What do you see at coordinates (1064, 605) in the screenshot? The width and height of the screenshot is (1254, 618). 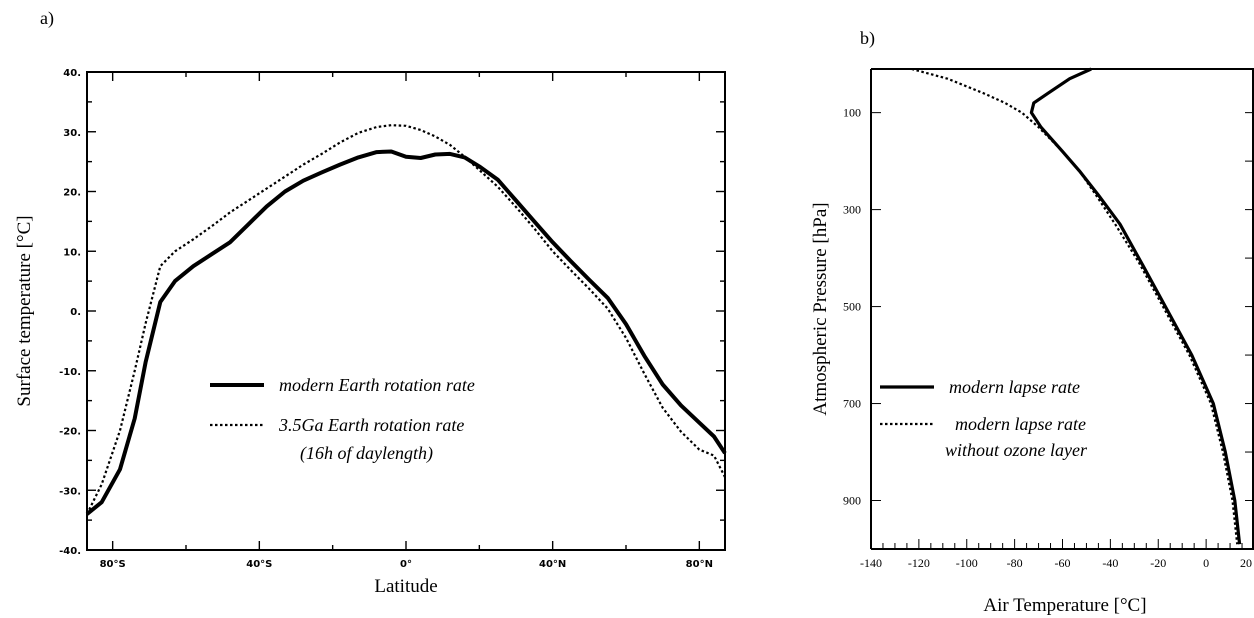 I see `x-axis-label-b: Air Temperature [°C]` at bounding box center [1064, 605].